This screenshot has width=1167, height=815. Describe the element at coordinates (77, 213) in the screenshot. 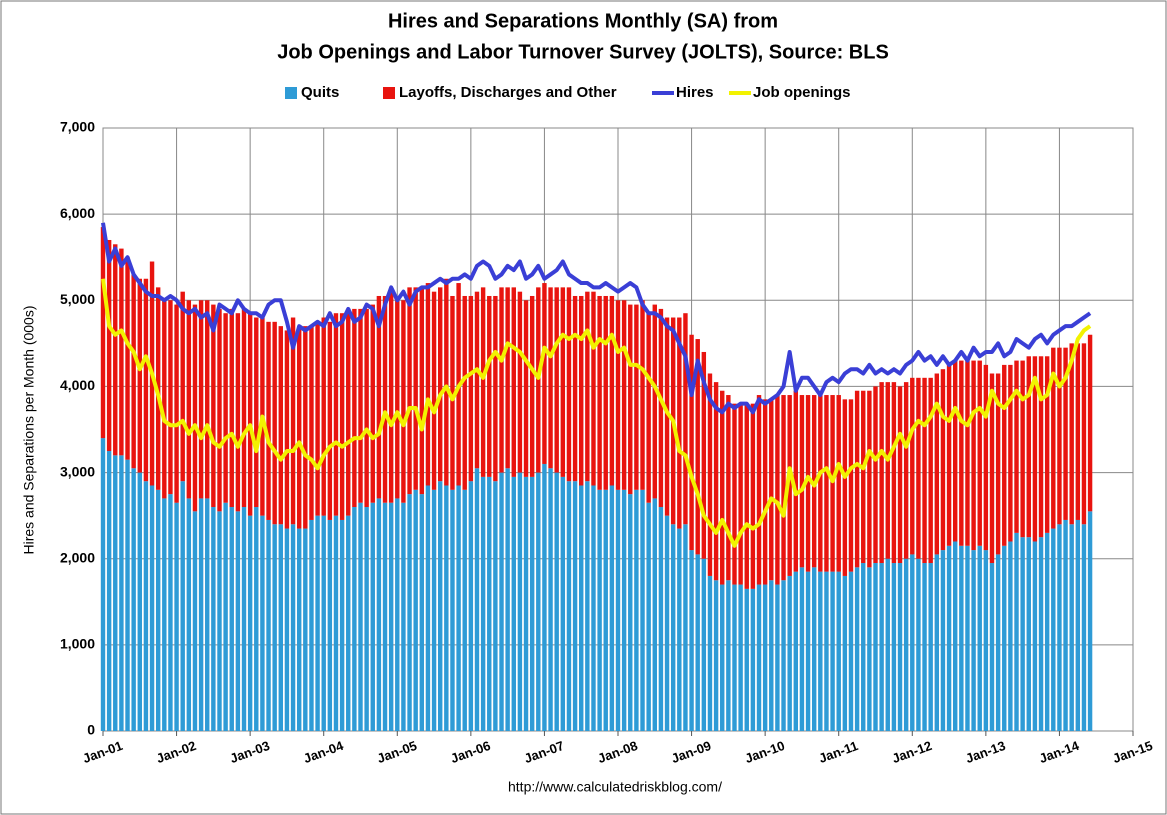

I see `y-tick-label: 6,000` at that location.